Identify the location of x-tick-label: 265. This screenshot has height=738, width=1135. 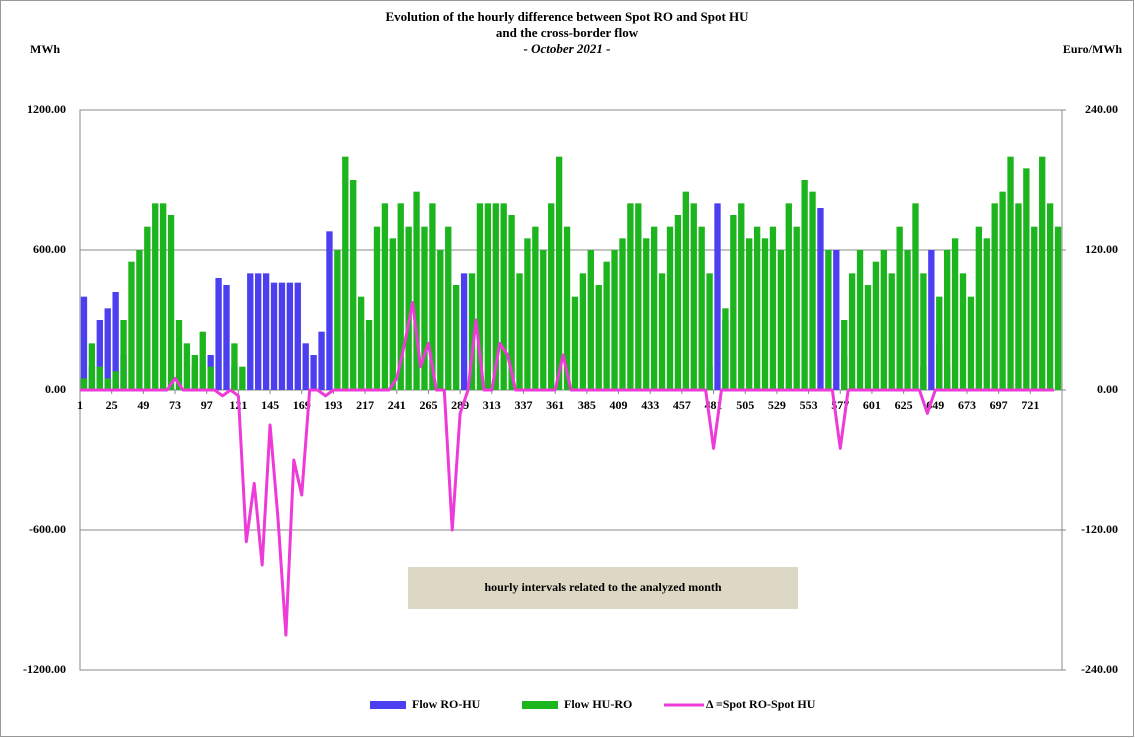
(428, 405).